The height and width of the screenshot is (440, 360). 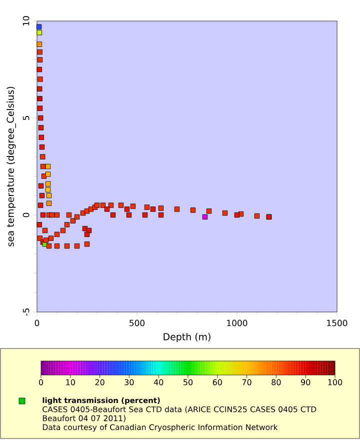 What do you see at coordinates (11, 166) in the screenshot?
I see `y-axis-title: sea temperature (degree_Celsius)` at bounding box center [11, 166].